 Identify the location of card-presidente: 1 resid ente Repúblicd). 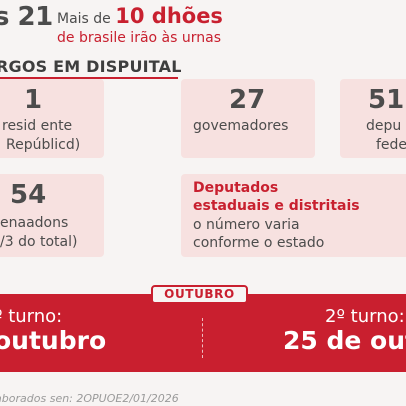
(52, 118).